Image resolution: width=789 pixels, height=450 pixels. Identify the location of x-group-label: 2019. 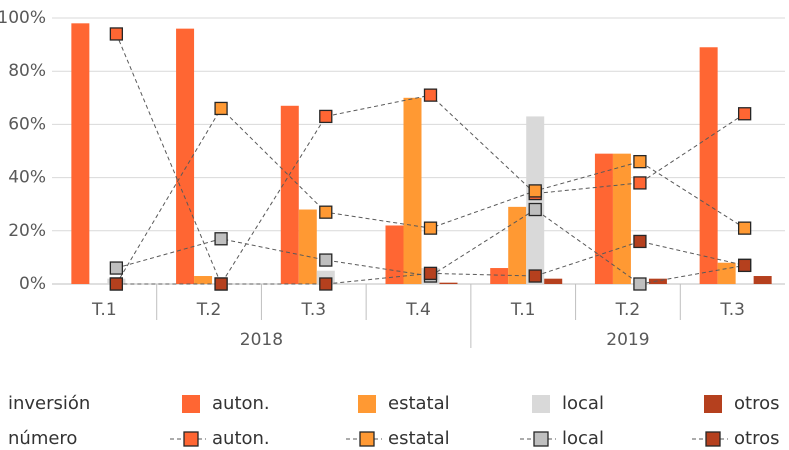
(627, 340).